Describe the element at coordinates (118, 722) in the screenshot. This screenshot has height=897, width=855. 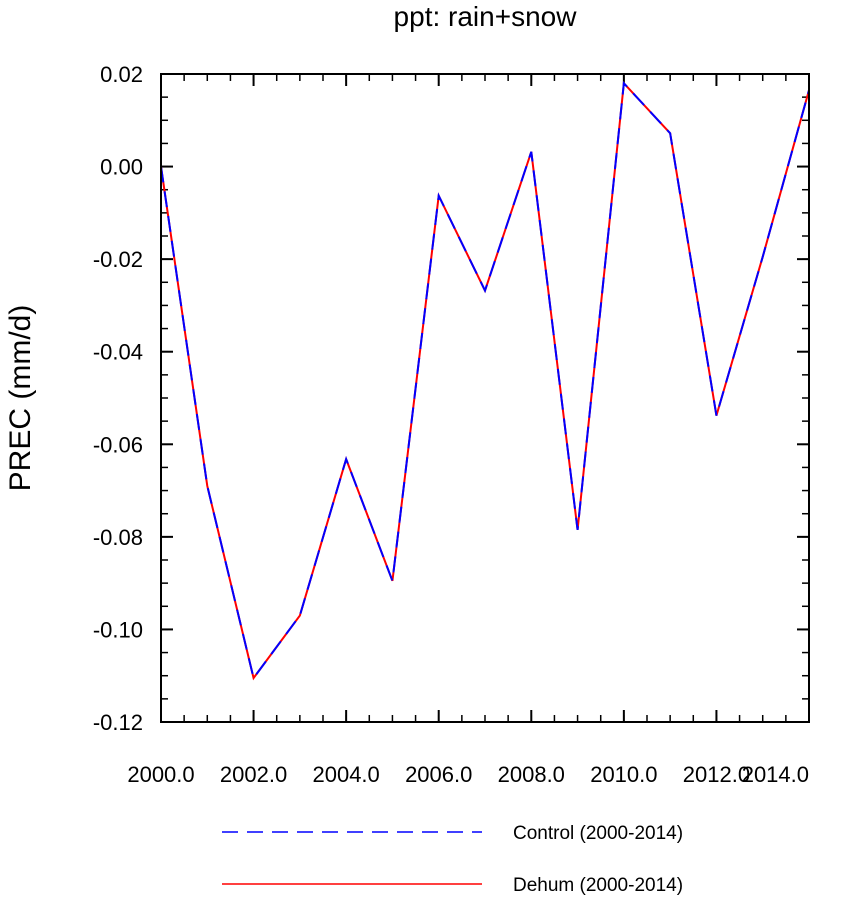
I see `y-tick-label: -0.12` at that location.